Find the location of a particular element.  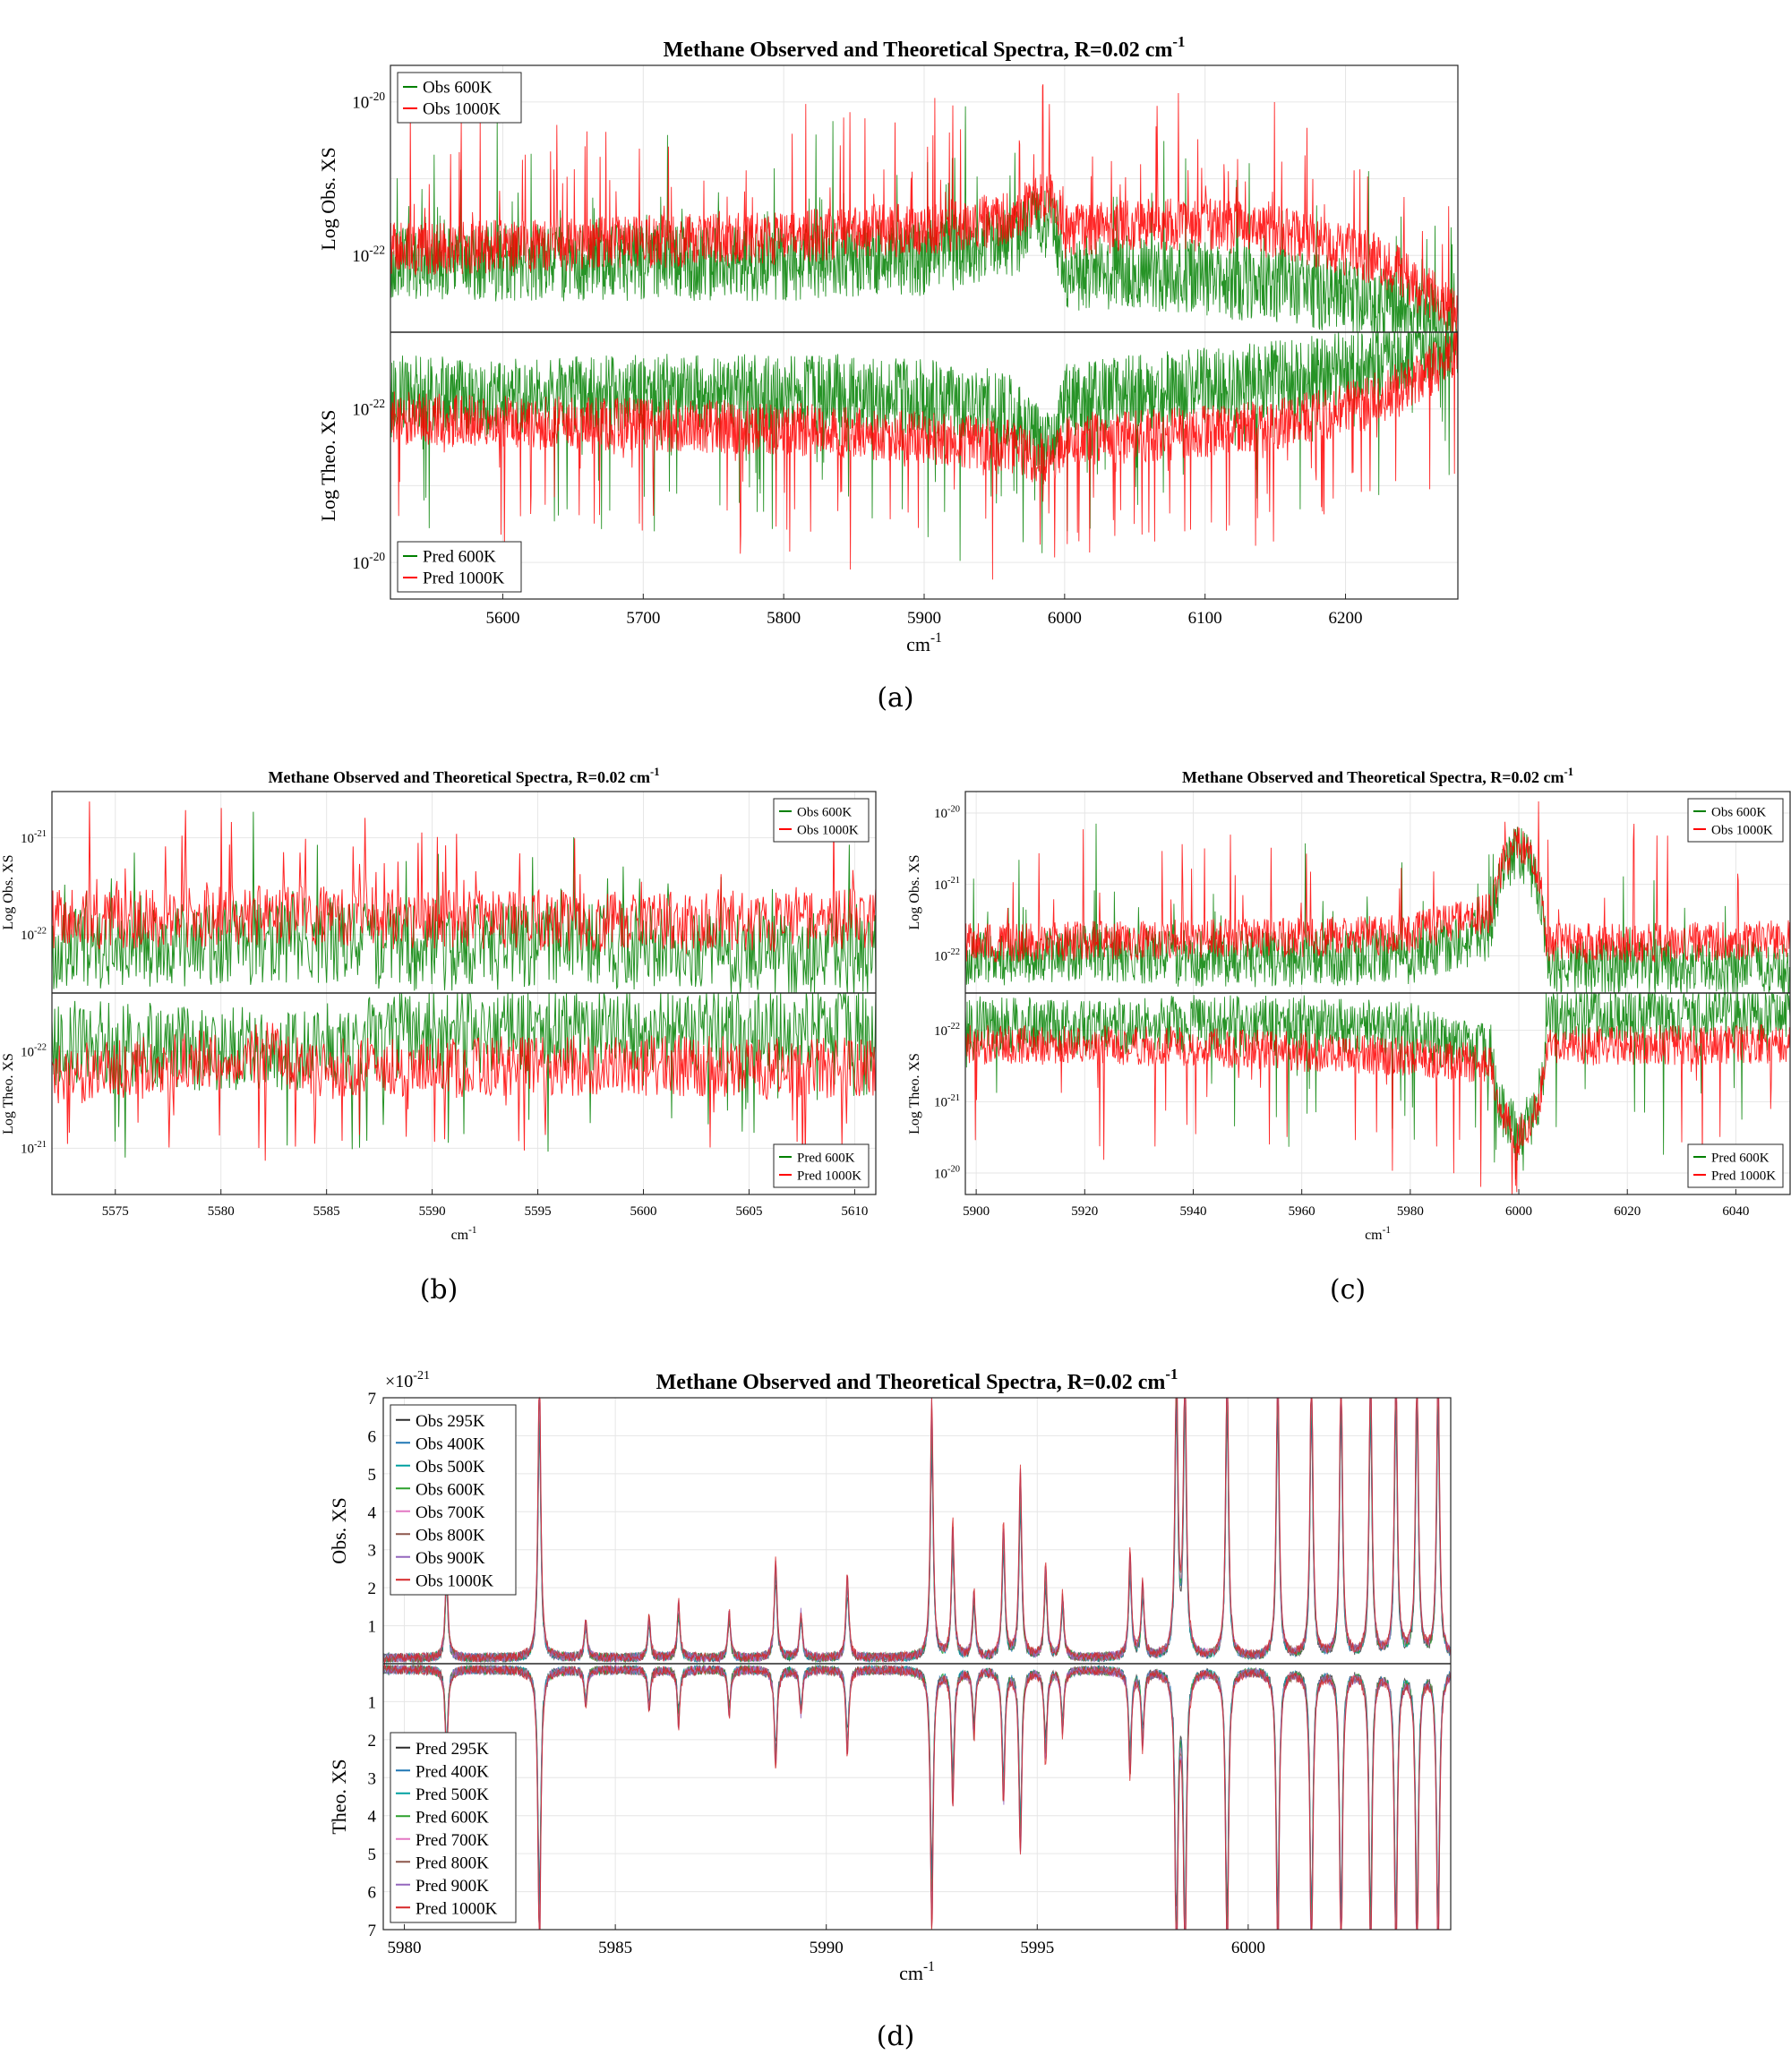

legend-entry: Obs 500K is located at coordinates (450, 1467).